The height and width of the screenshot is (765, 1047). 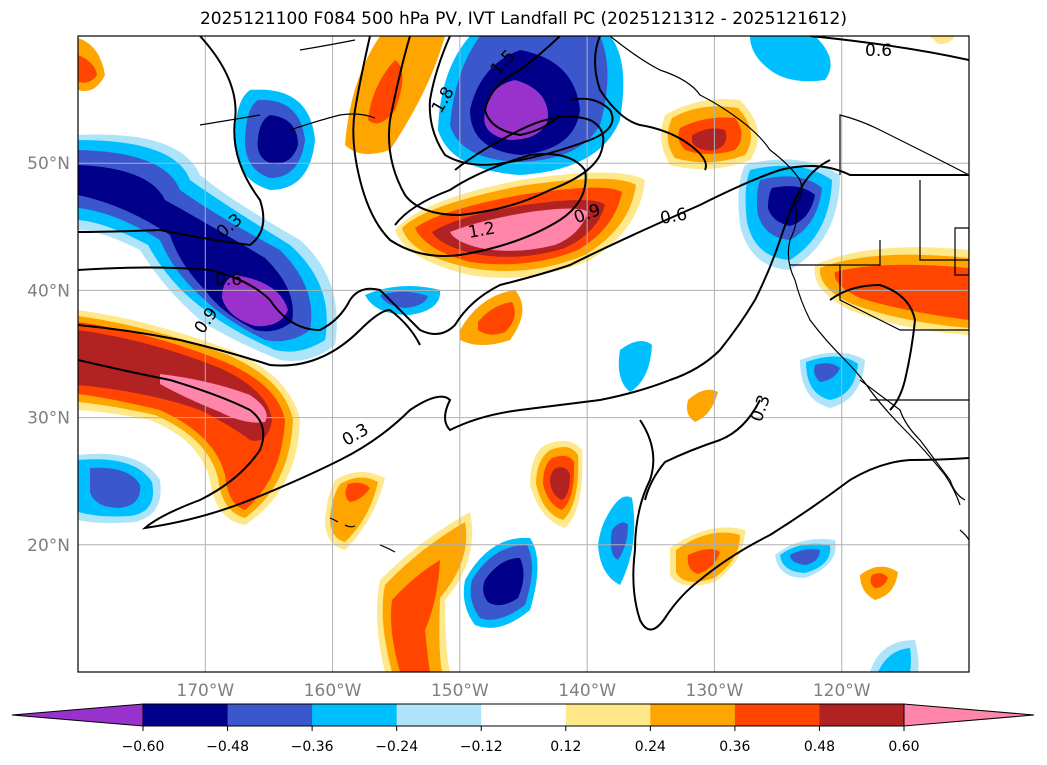 What do you see at coordinates (879, 583) in the screenshot?
I see `positive-anomaly-small-se` at bounding box center [879, 583].